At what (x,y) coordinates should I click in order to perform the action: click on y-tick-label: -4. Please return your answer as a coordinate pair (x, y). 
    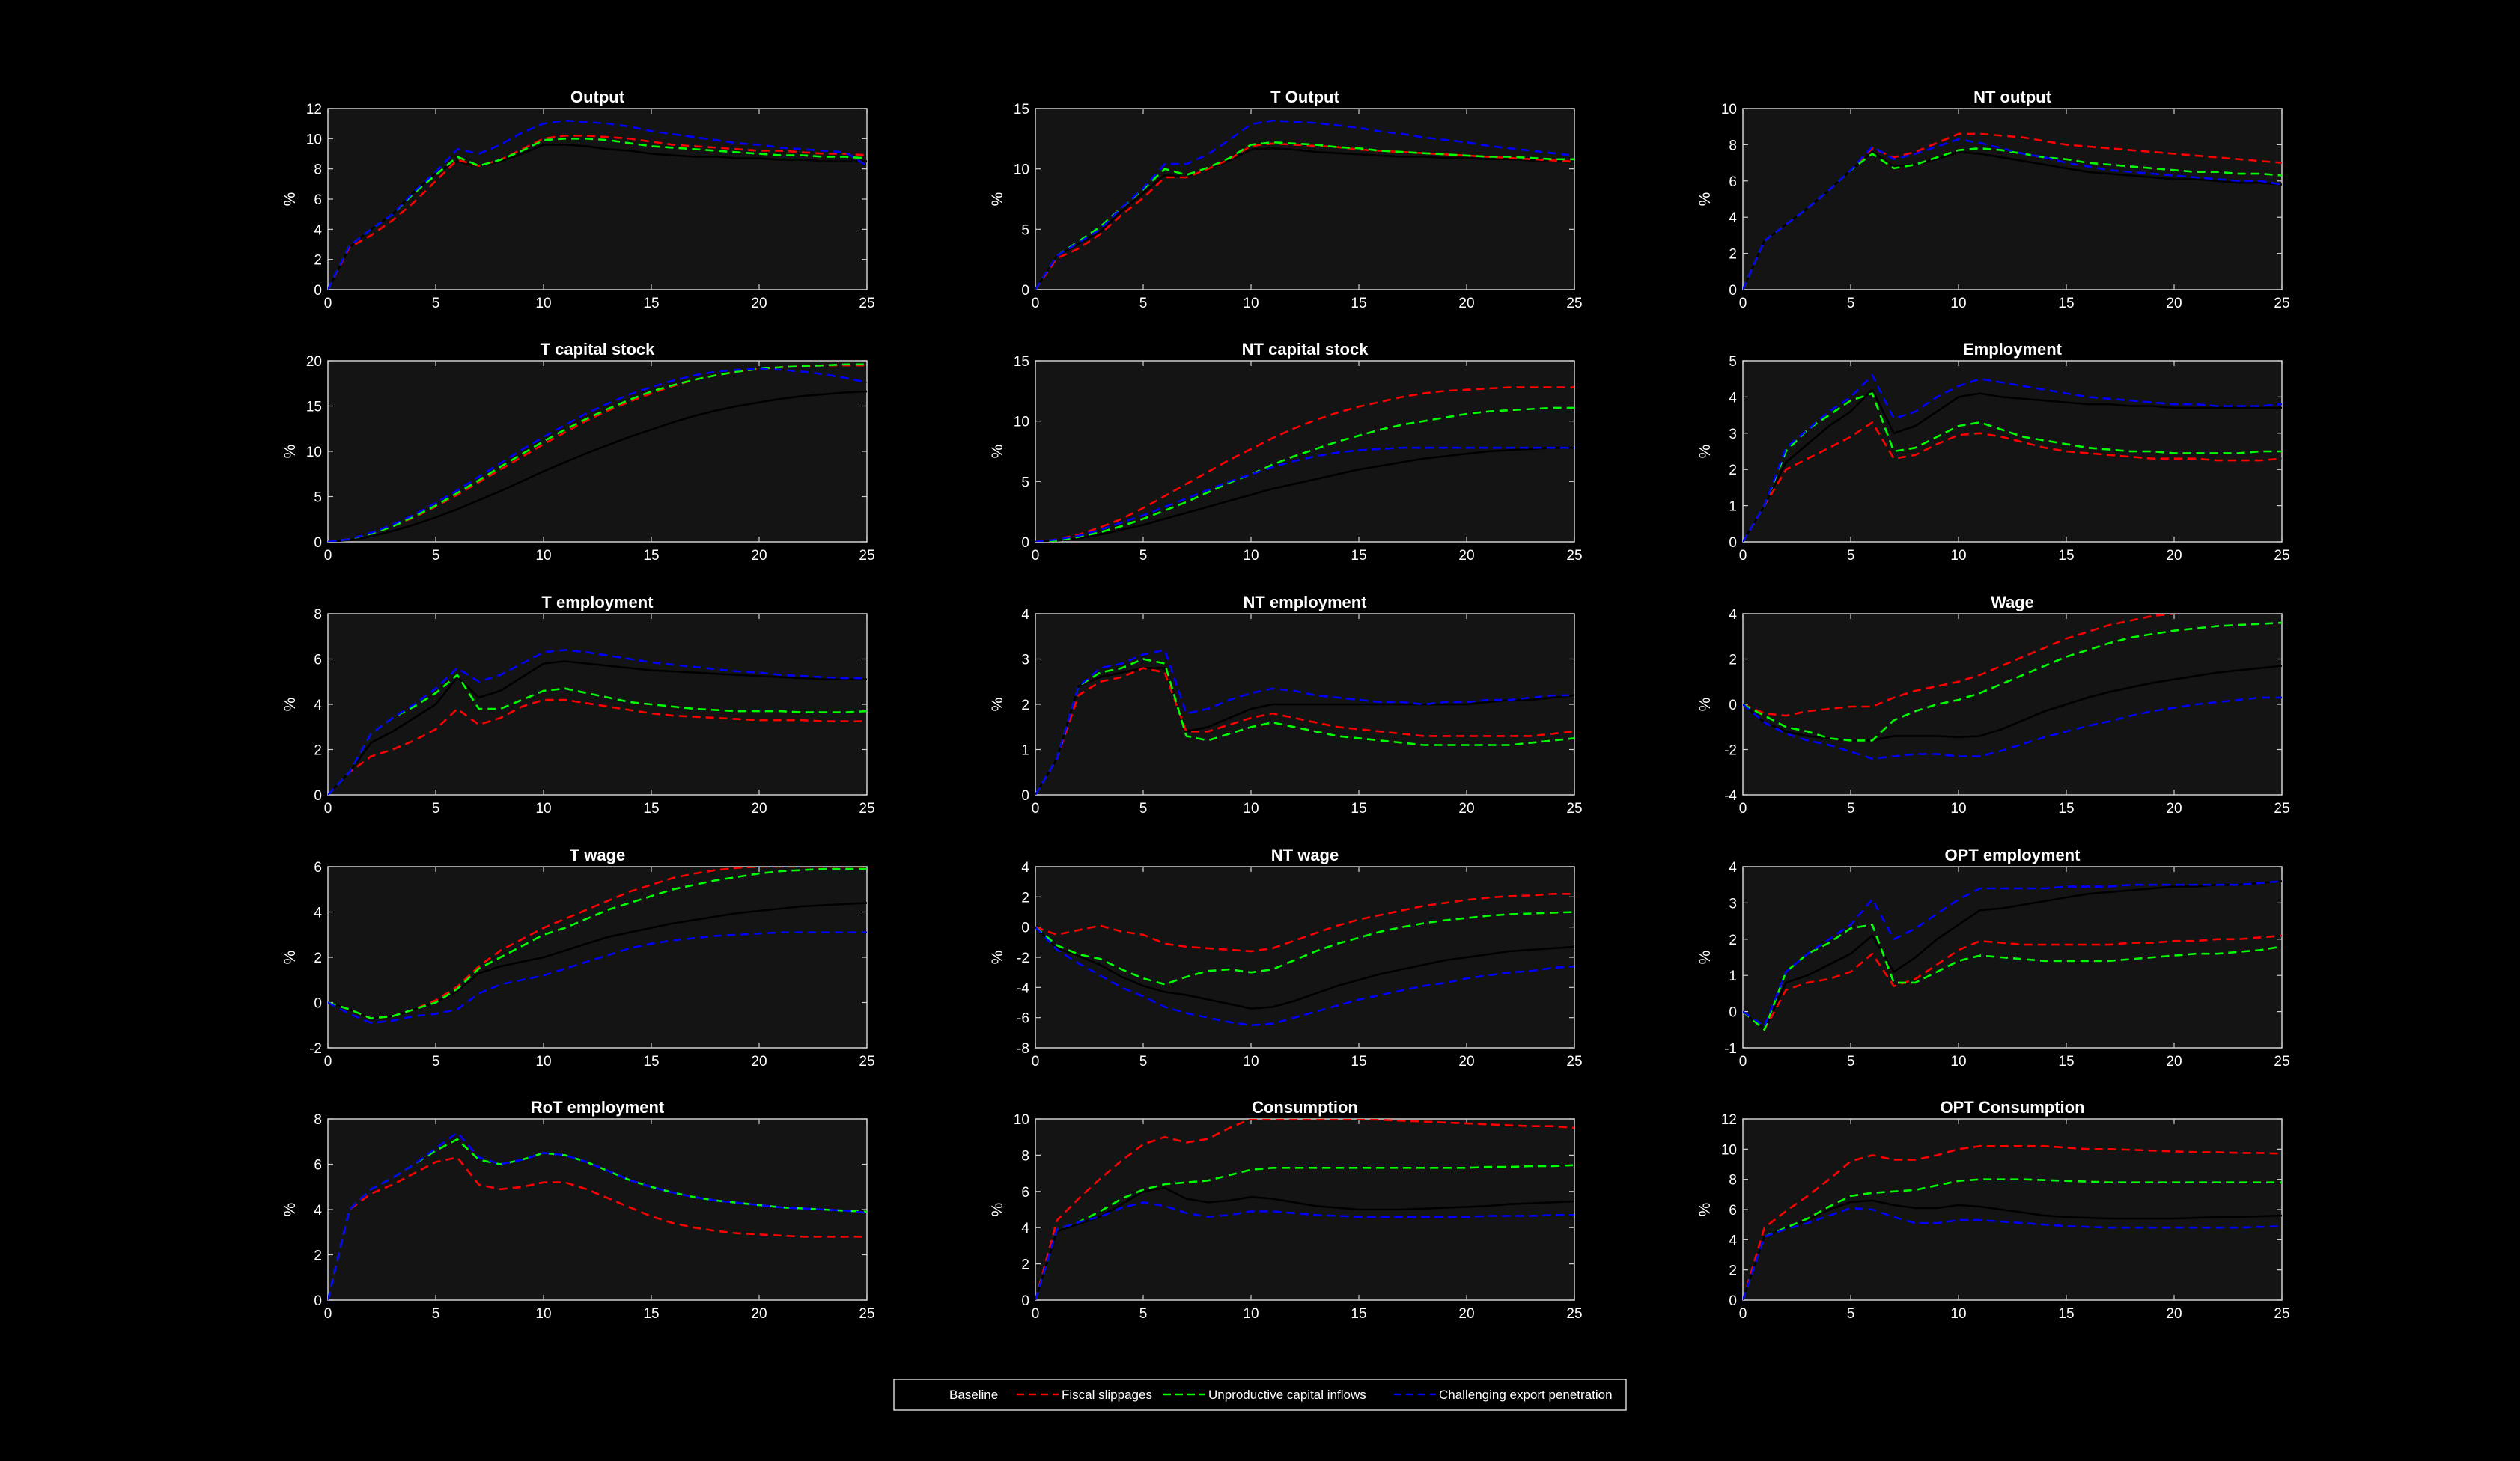
    Looking at the image, I should click on (1730, 796).